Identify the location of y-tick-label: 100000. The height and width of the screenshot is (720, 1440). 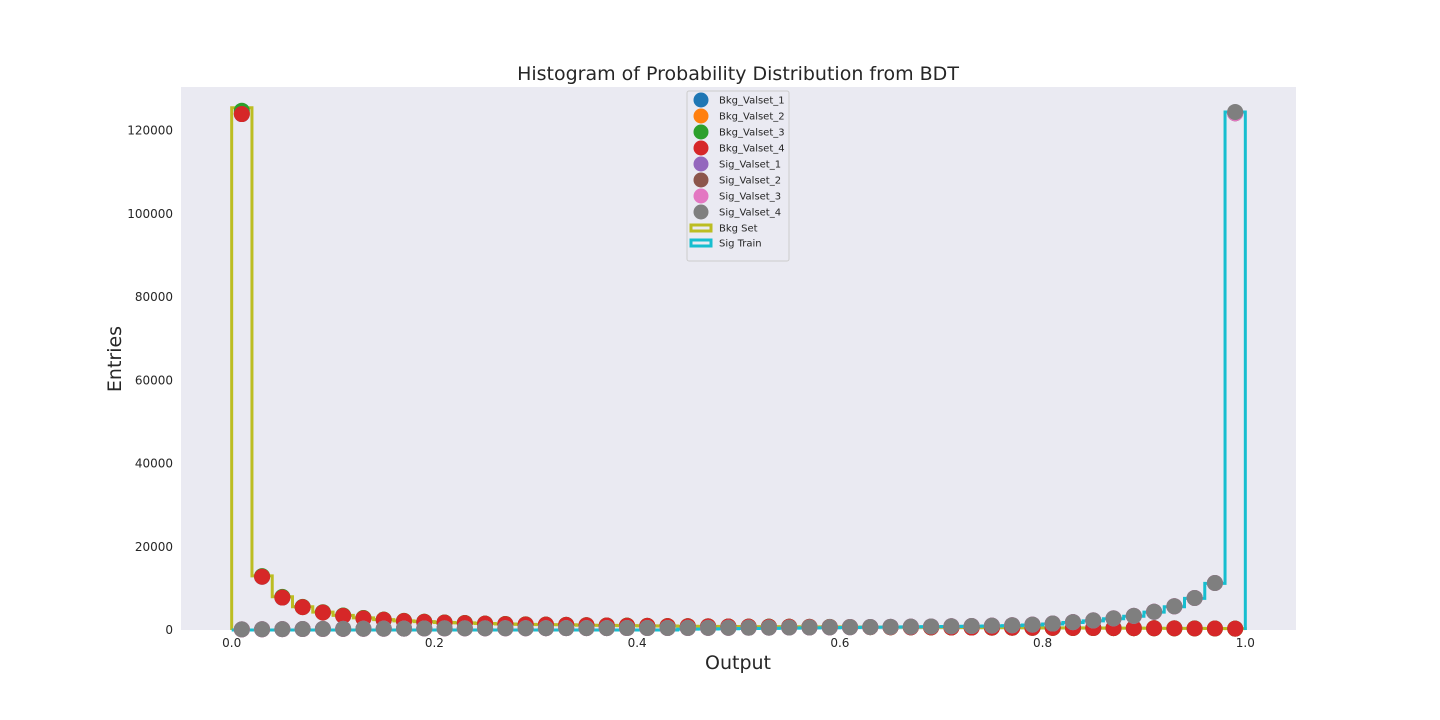
(150, 214).